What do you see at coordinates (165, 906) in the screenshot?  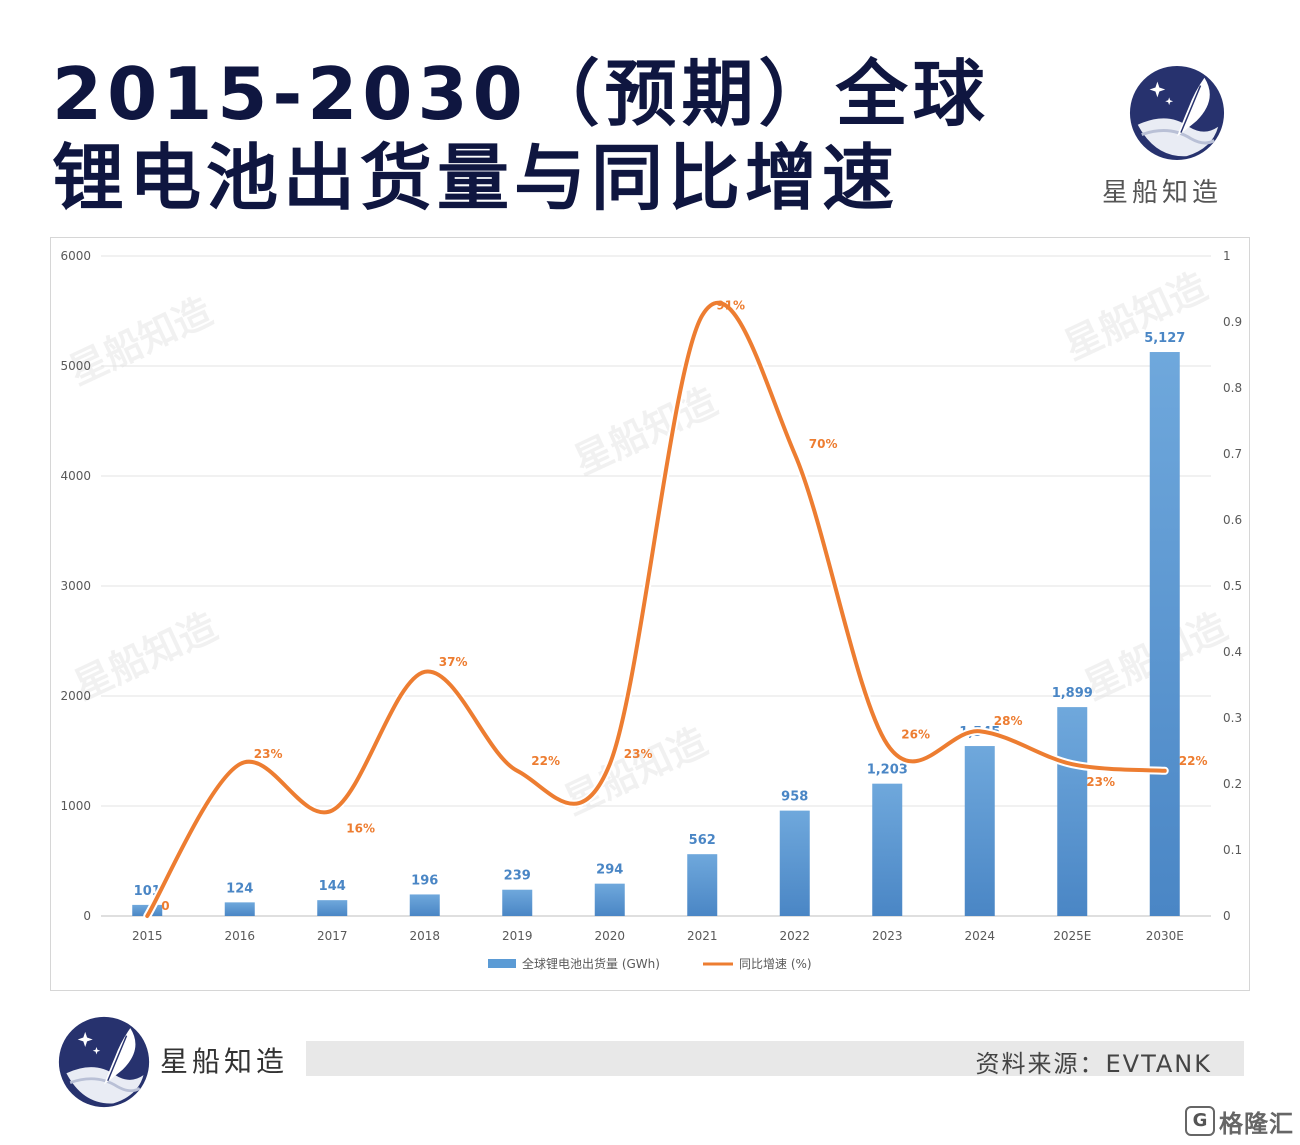 I see `line-data-label: 0` at bounding box center [165, 906].